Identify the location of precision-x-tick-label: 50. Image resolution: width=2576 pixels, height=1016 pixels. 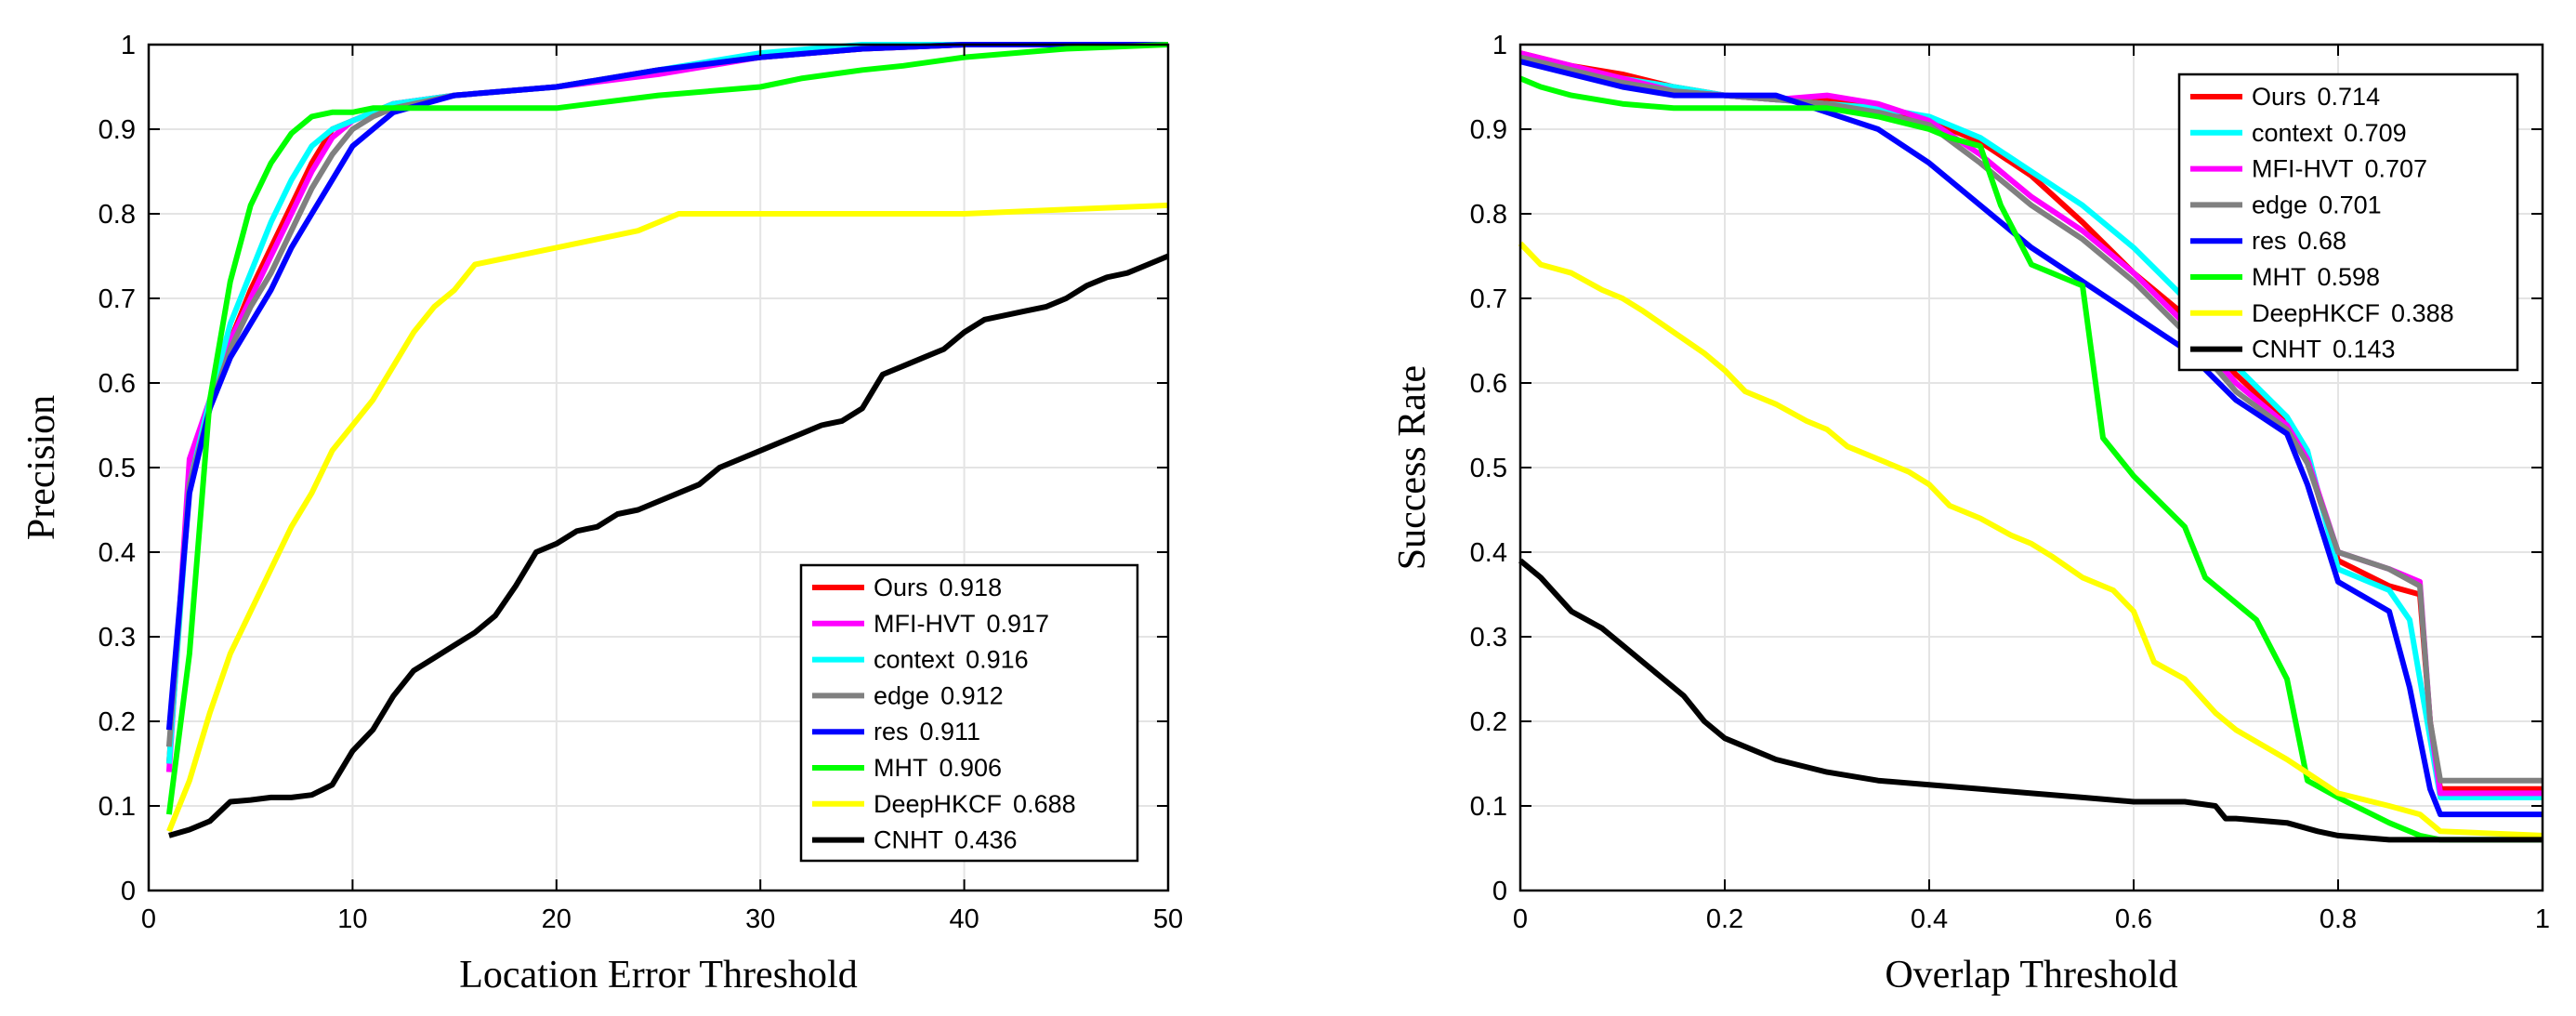
(1168, 919).